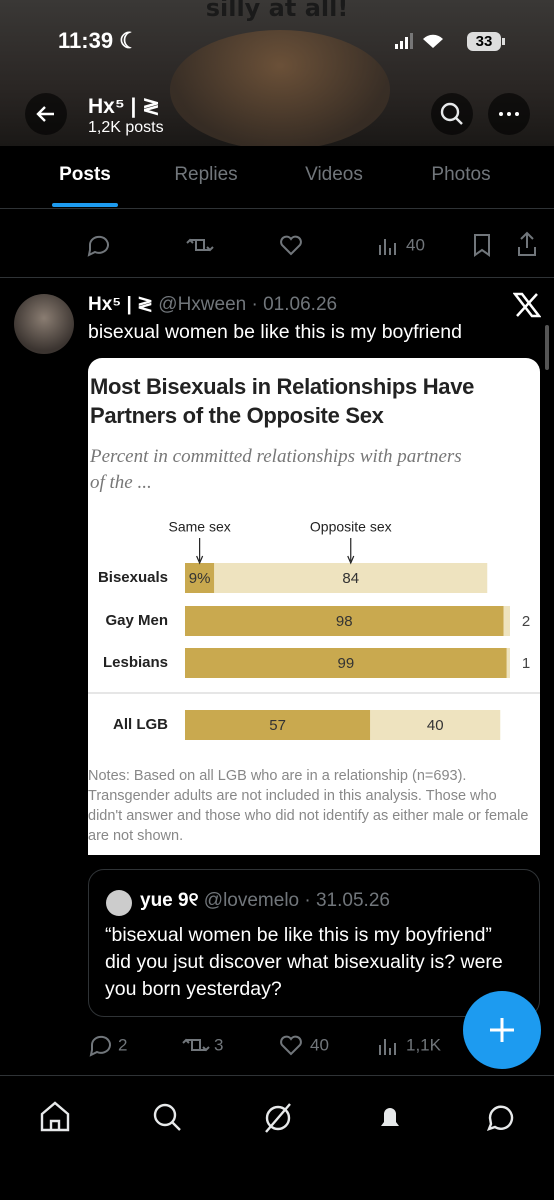 This screenshot has height=1200, width=554. Describe the element at coordinates (452, 114) in the screenshot. I see `search-button` at that location.